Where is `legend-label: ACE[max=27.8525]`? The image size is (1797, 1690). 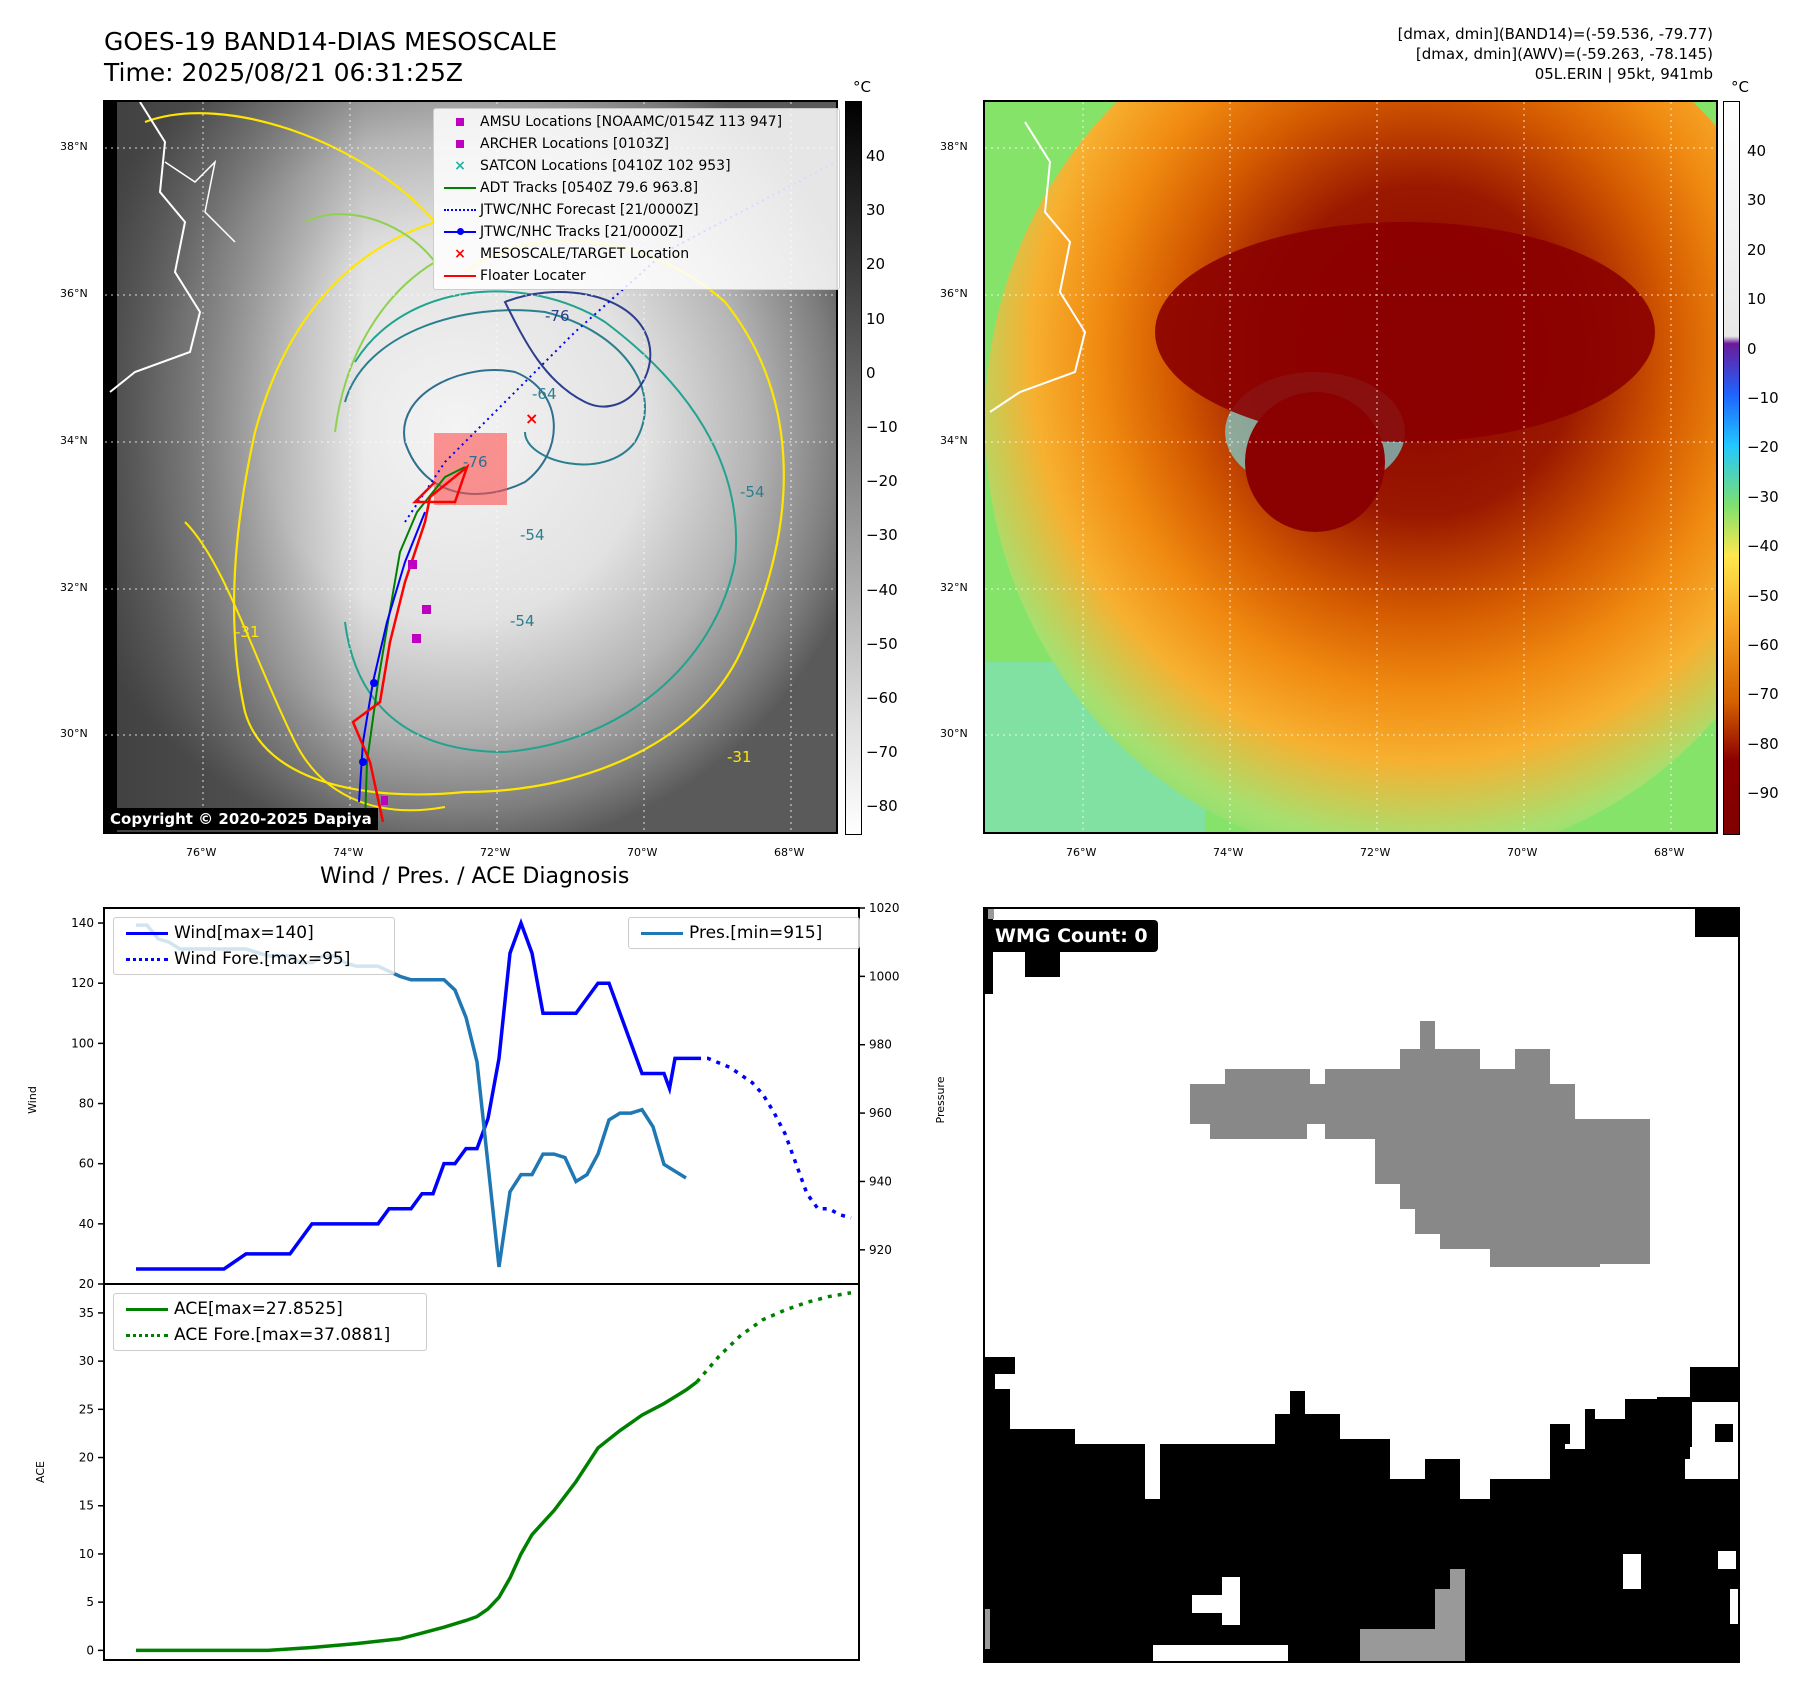
legend-label: ACE[max=27.8525] is located at coordinates (258, 1309).